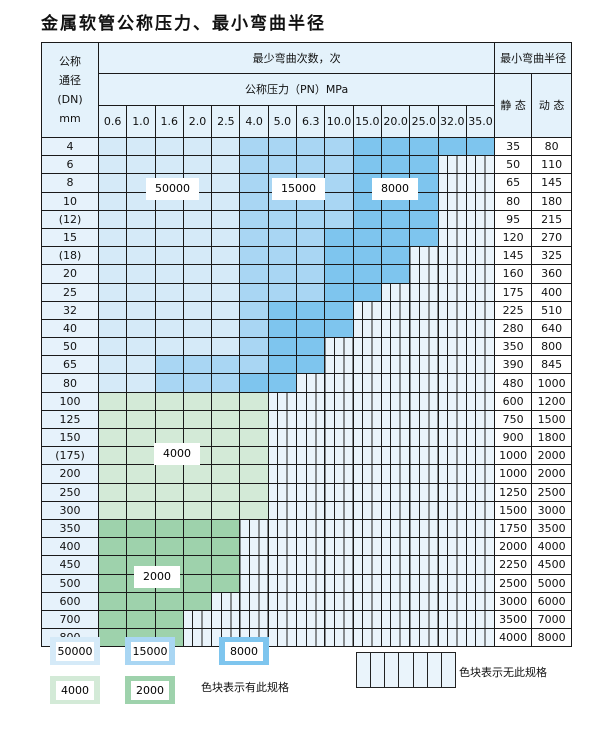 This screenshot has height=743, width=600. Describe the element at coordinates (112, 121) in the screenshot. I see `pressure-col-header: 0.6` at that location.